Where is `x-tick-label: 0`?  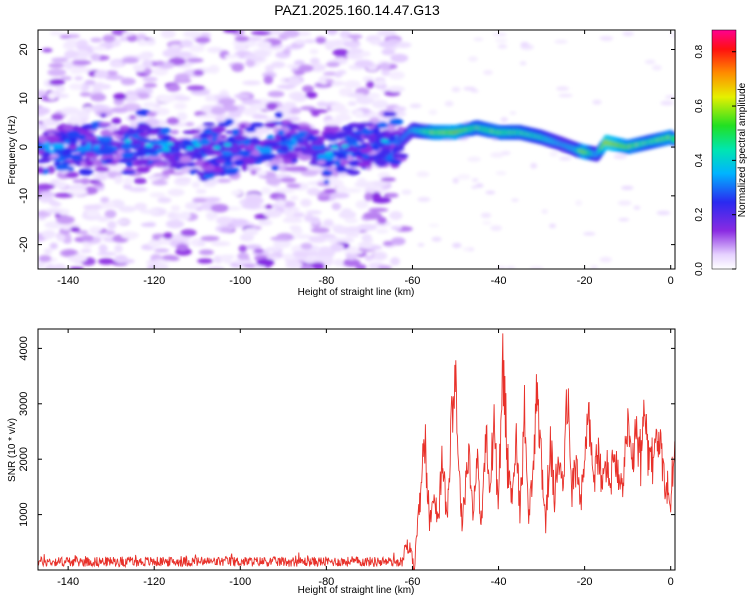
x-tick-label: 0 is located at coordinates (671, 281).